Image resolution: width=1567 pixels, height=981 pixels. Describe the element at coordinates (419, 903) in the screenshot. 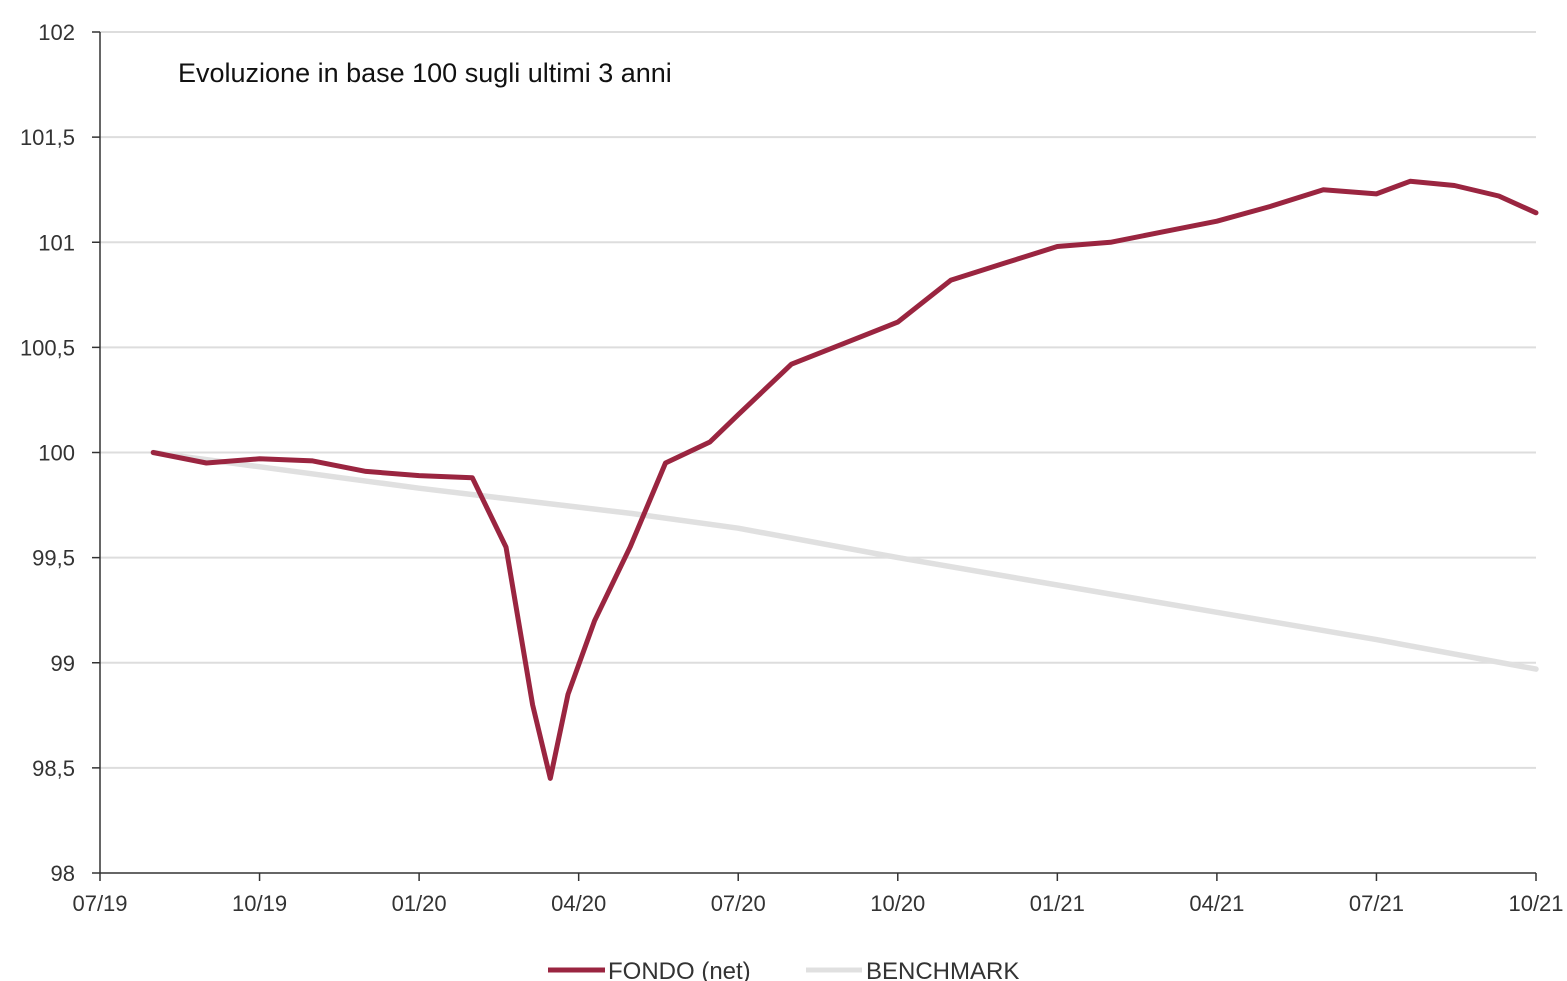

I see `x-tick-label: 01/20` at that location.